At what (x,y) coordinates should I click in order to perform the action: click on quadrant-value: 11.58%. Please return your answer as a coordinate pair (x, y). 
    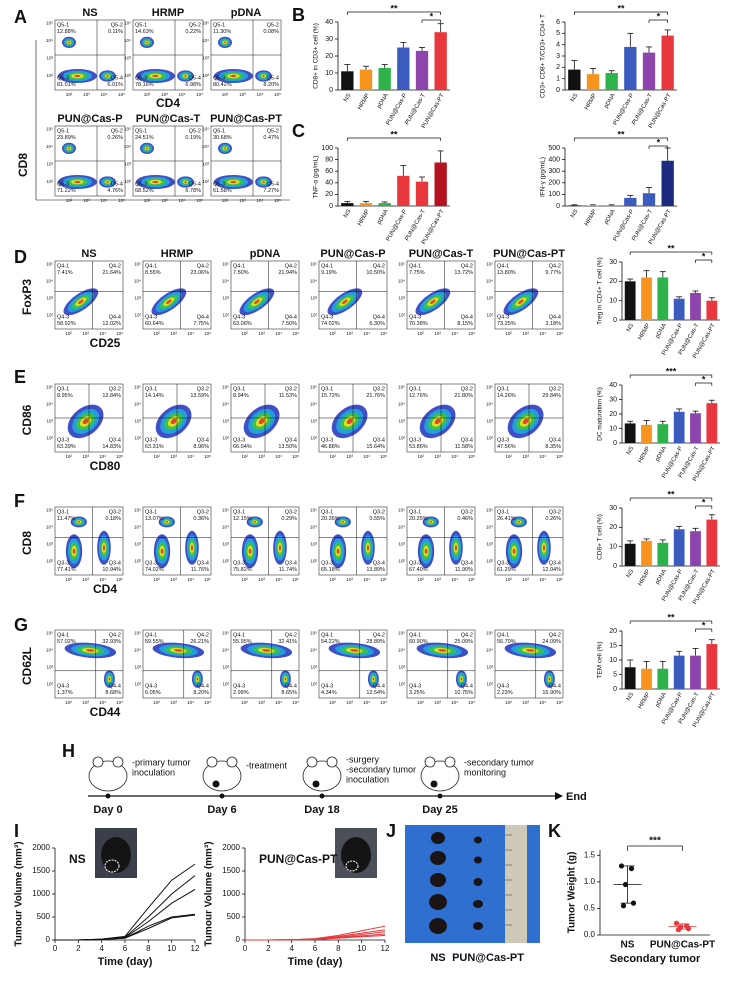
    Looking at the image, I should click on (464, 447).